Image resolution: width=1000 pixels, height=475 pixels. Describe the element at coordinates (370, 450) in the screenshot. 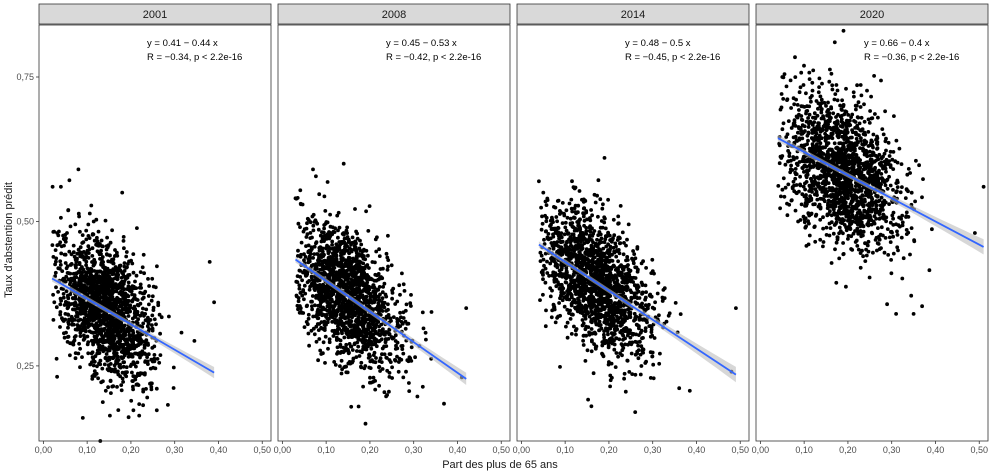

I see `x-tick-label: 0,20` at that location.